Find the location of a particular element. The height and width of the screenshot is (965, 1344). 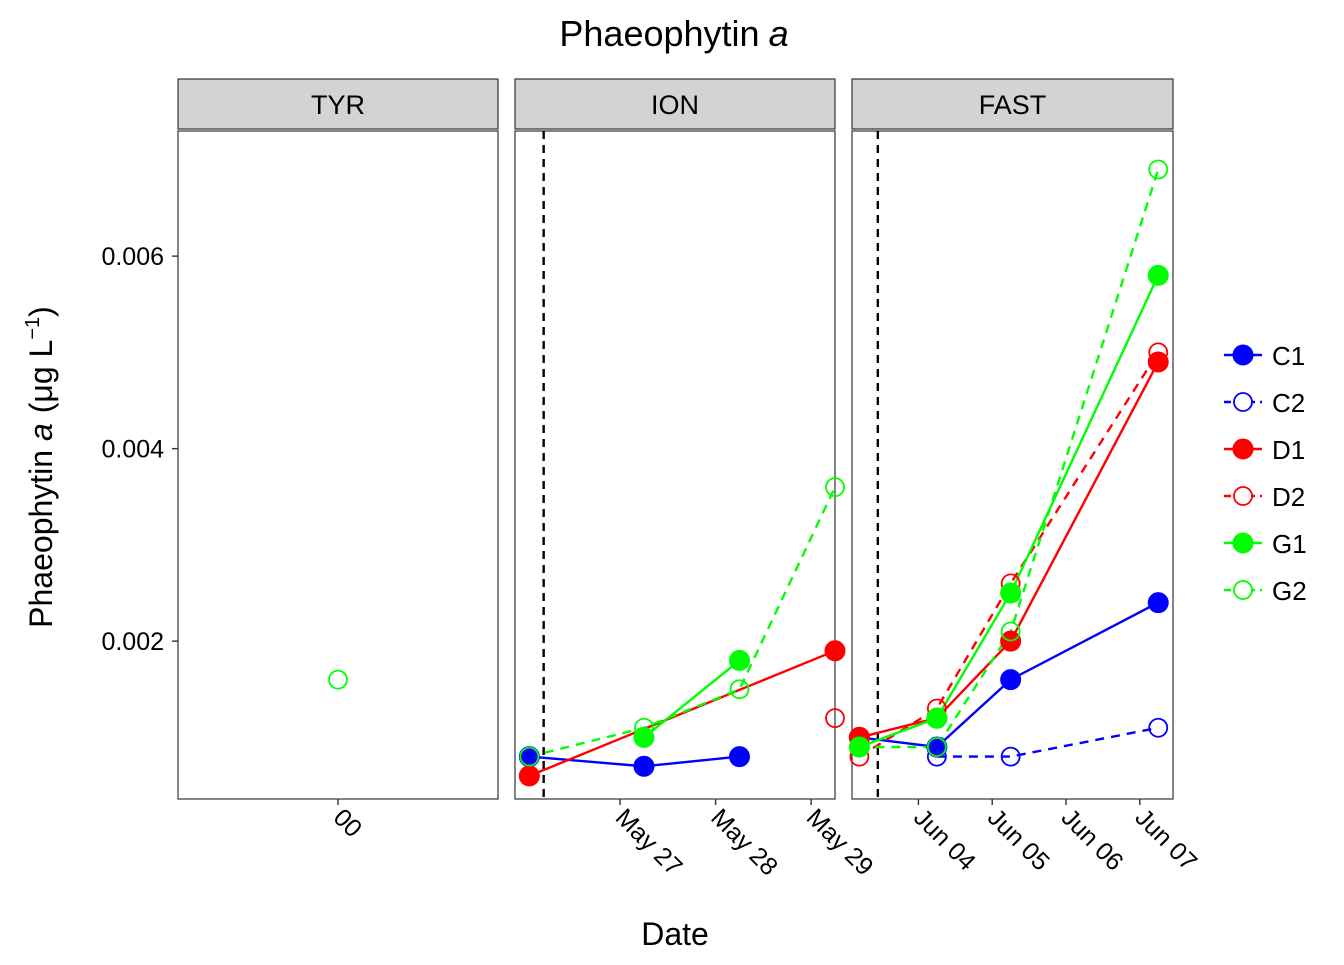

x-tick-label: May 27 is located at coordinates (649, 842).